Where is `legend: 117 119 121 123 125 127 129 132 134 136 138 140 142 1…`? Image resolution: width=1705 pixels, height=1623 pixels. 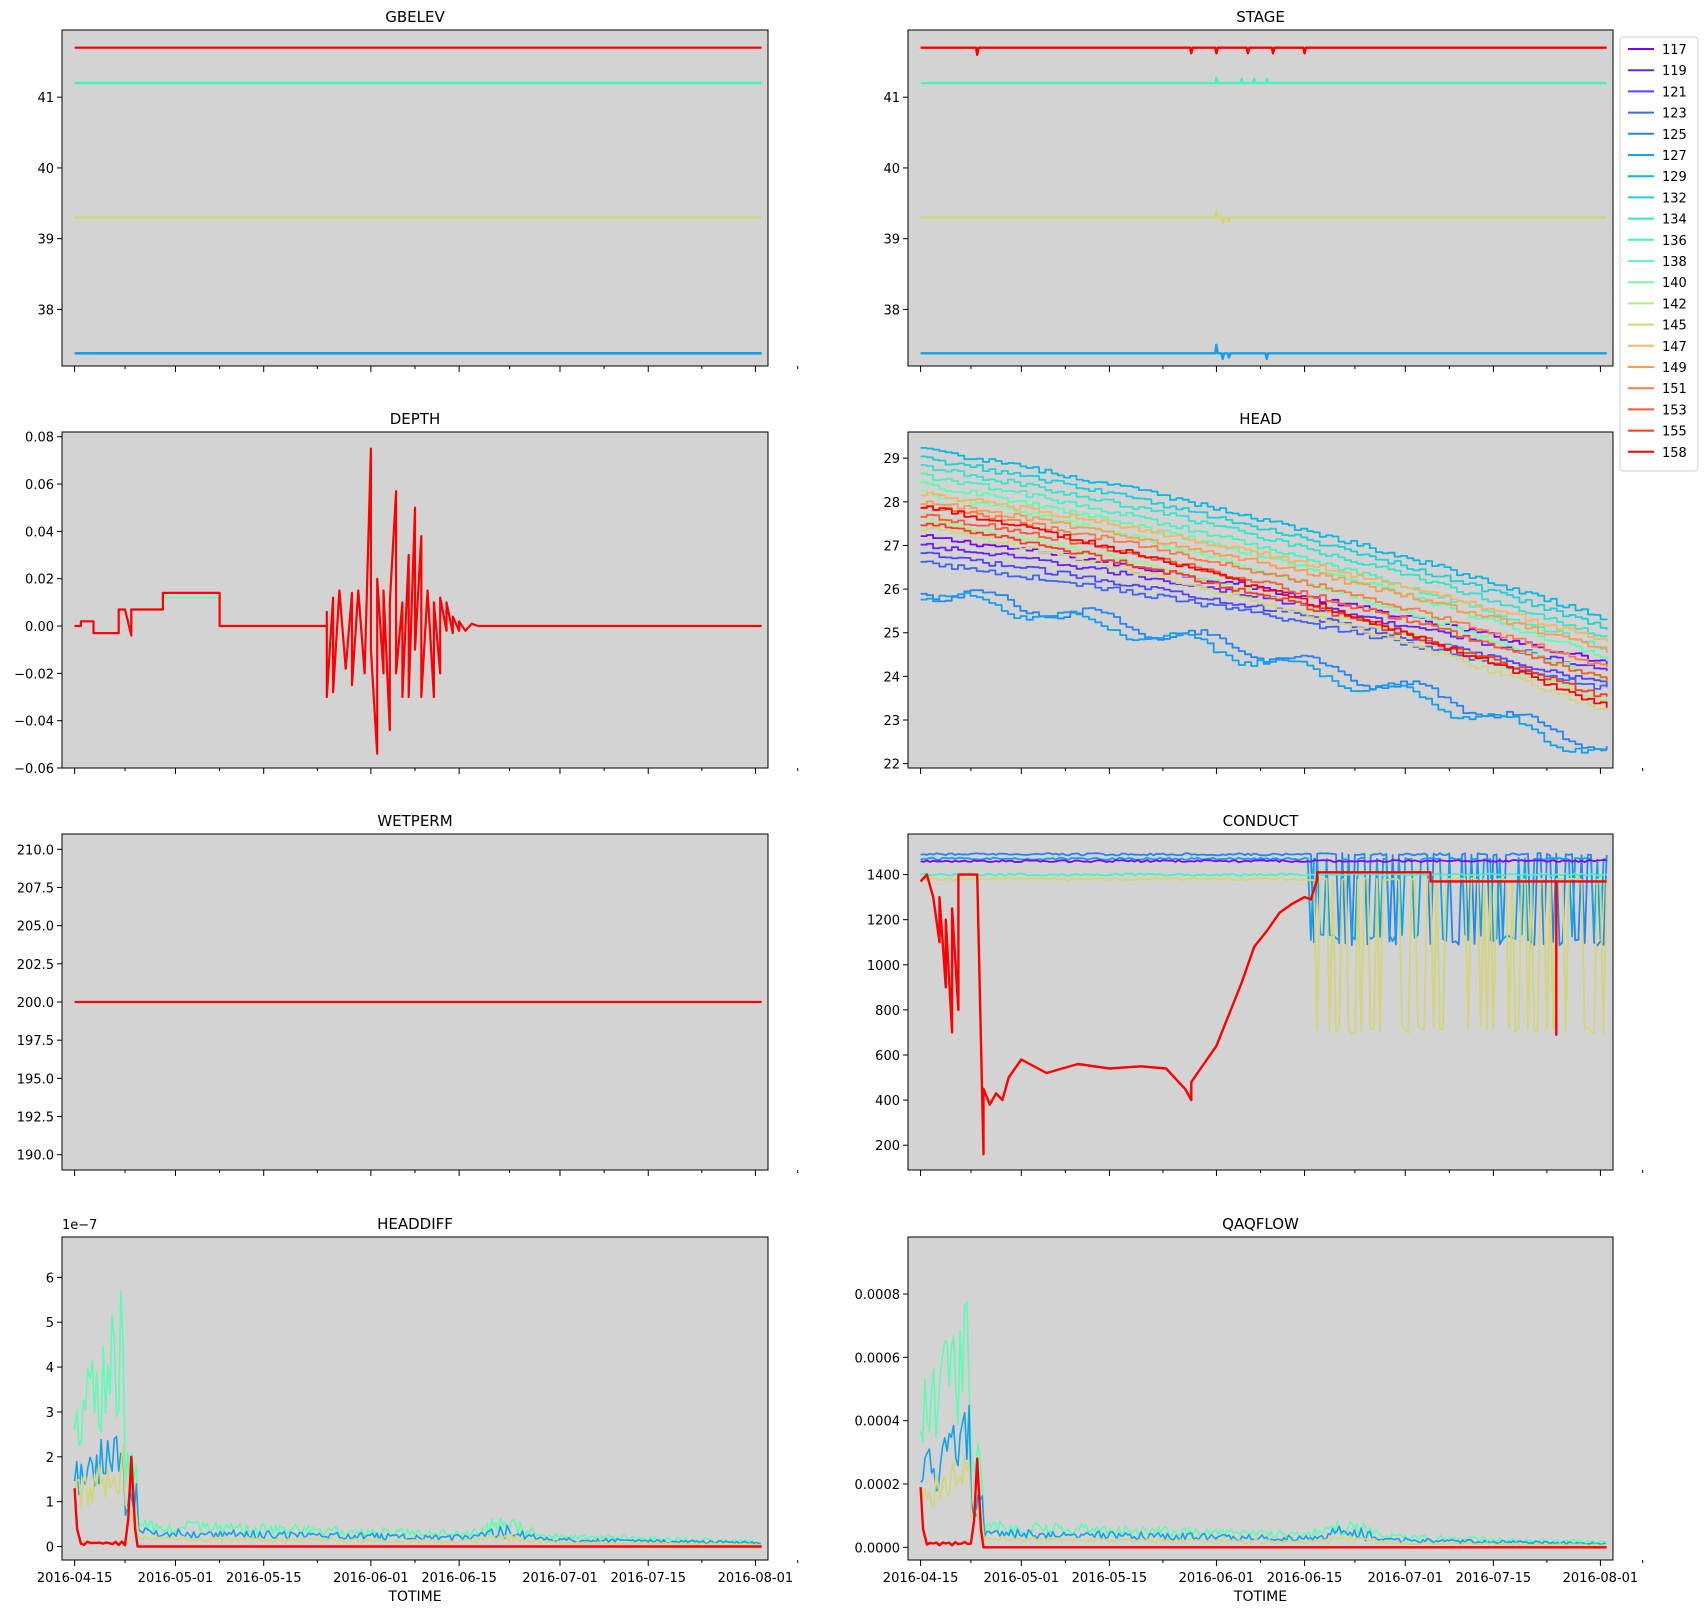
legend: 117 119 121 123 125 127 129 132 134 136 138 140 142 1… is located at coordinates (1659, 254).